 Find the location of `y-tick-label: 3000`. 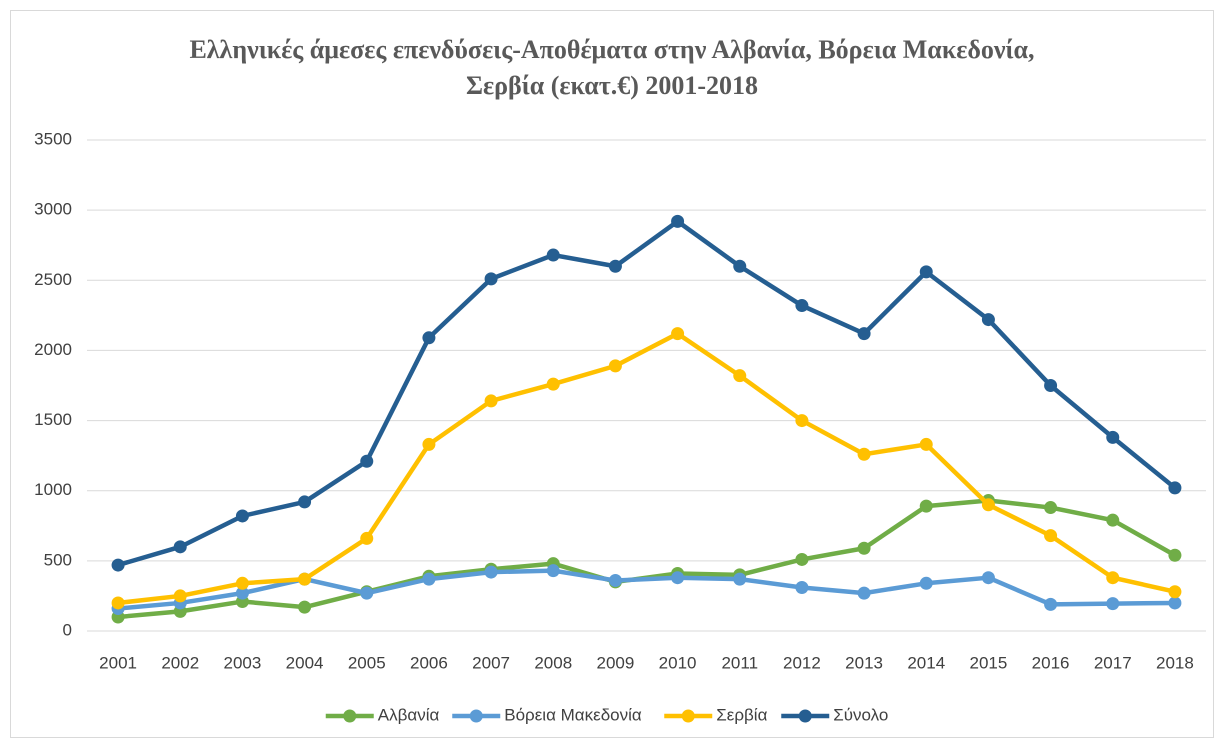

y-tick-label: 3000 is located at coordinates (53, 209).